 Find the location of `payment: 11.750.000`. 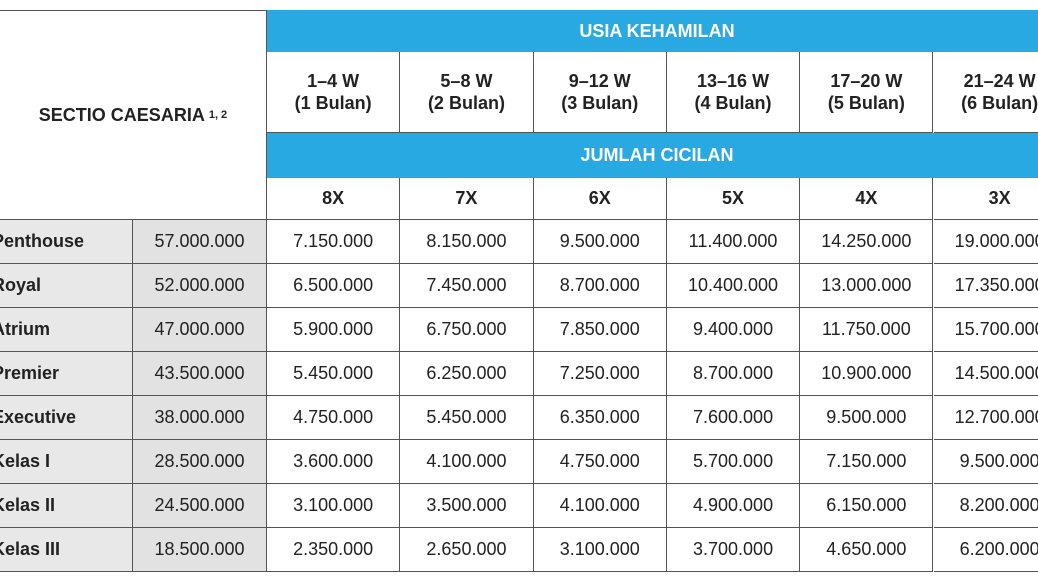

payment: 11.750.000 is located at coordinates (867, 330).